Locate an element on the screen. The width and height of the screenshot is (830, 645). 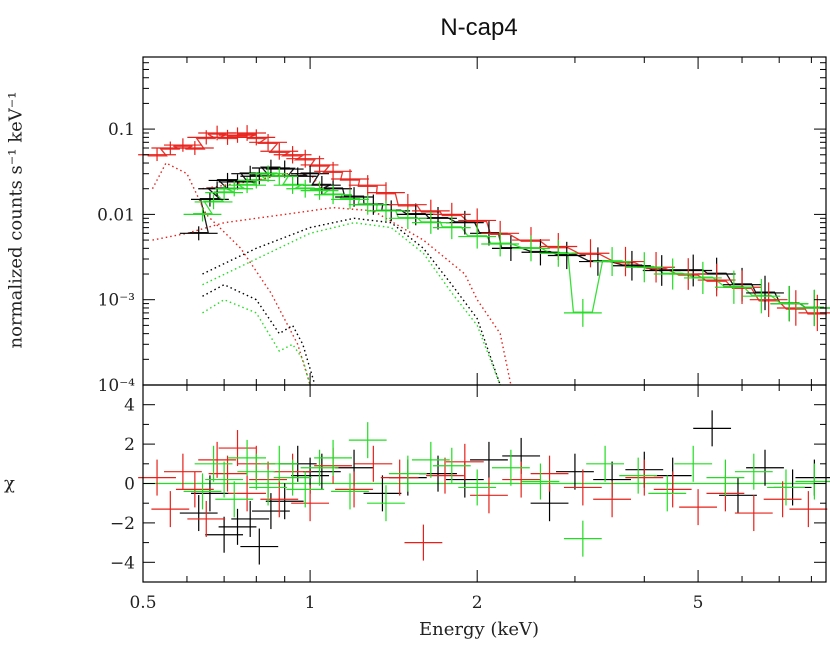
y-tick-label: 10⁻⁴ is located at coordinates (117, 386).